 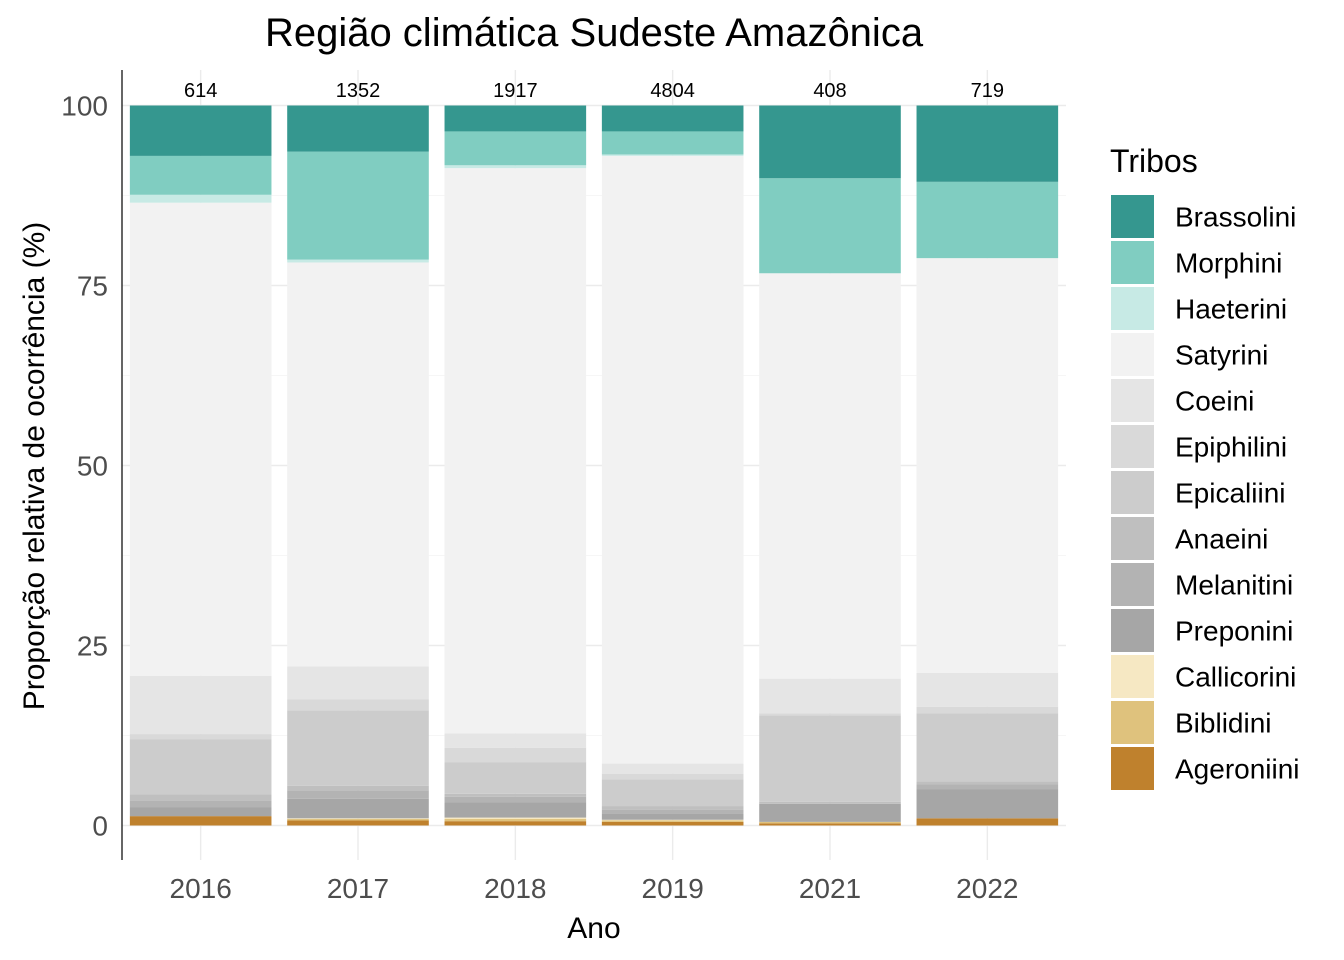 I want to click on bar-stack-2019, so click(x=672, y=465).